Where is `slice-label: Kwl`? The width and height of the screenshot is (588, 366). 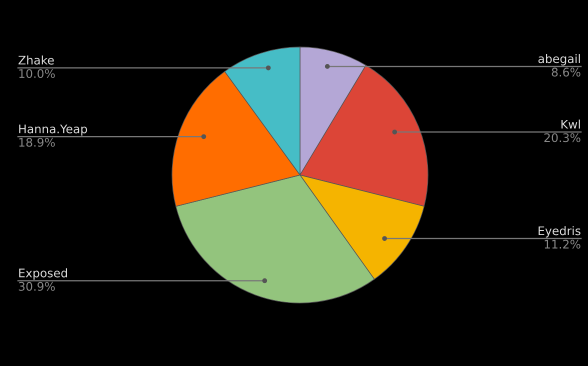
slice-label: Kwl is located at coordinates (570, 124).